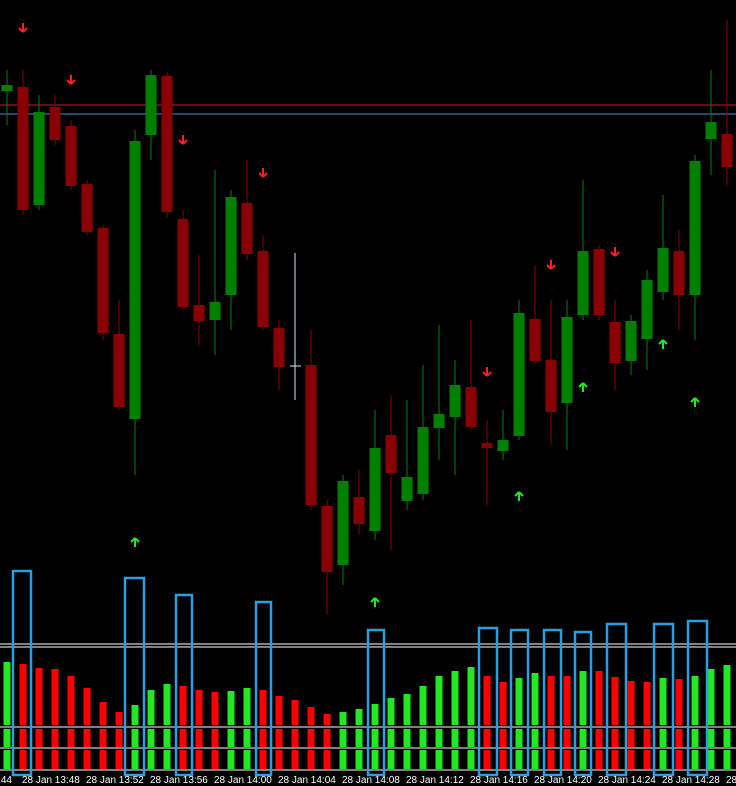 This screenshot has height=786, width=736. I want to click on x-tick-label: 28 Jan 13:56, so click(179, 780).